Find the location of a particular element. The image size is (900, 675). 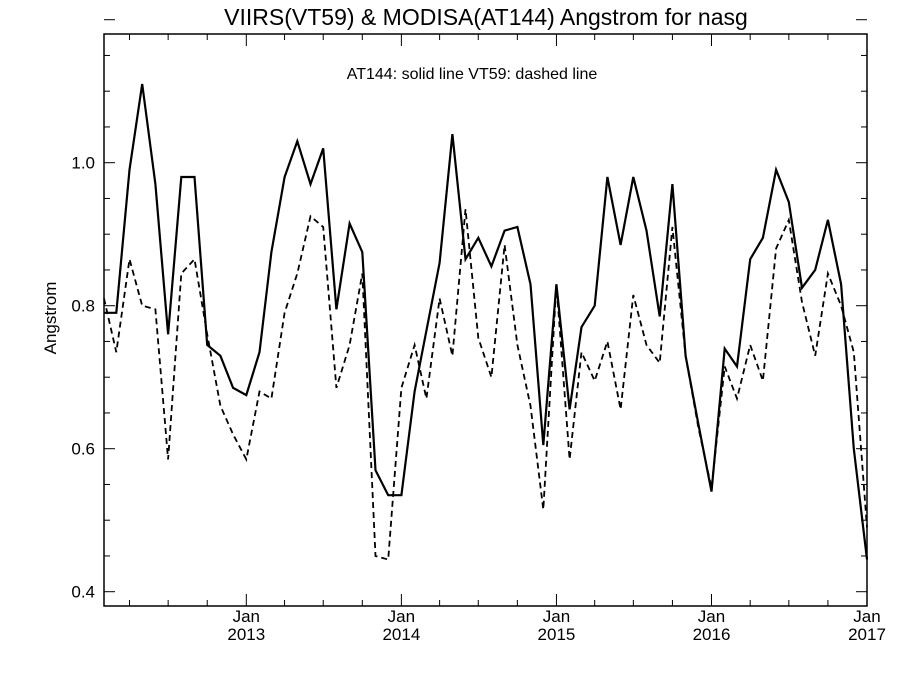

x-tick-label-year: 2014 is located at coordinates (401, 634).